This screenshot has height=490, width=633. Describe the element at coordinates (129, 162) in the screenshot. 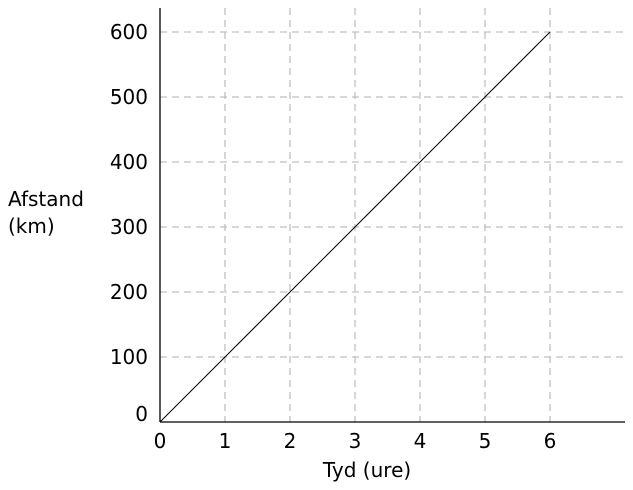

I see `y-tick-label-400: 400` at that location.